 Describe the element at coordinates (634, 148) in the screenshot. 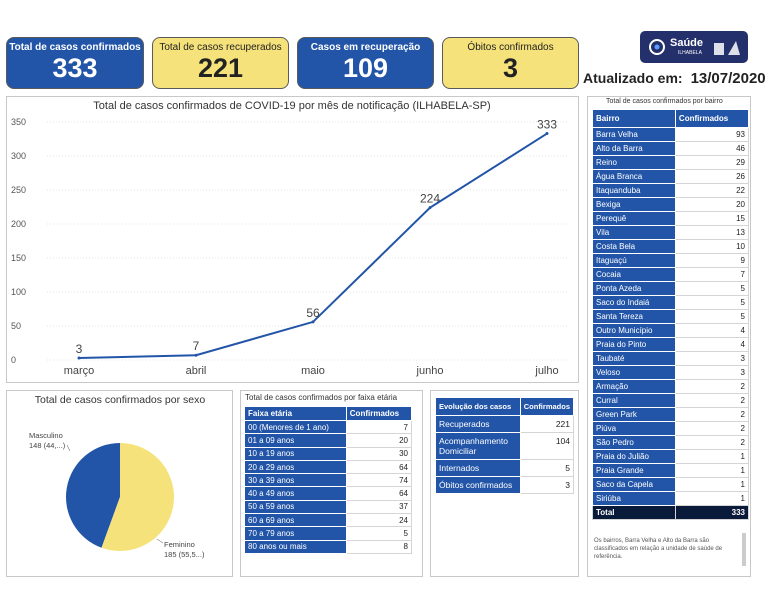

I see `bairro-label: Alto da Barra` at that location.